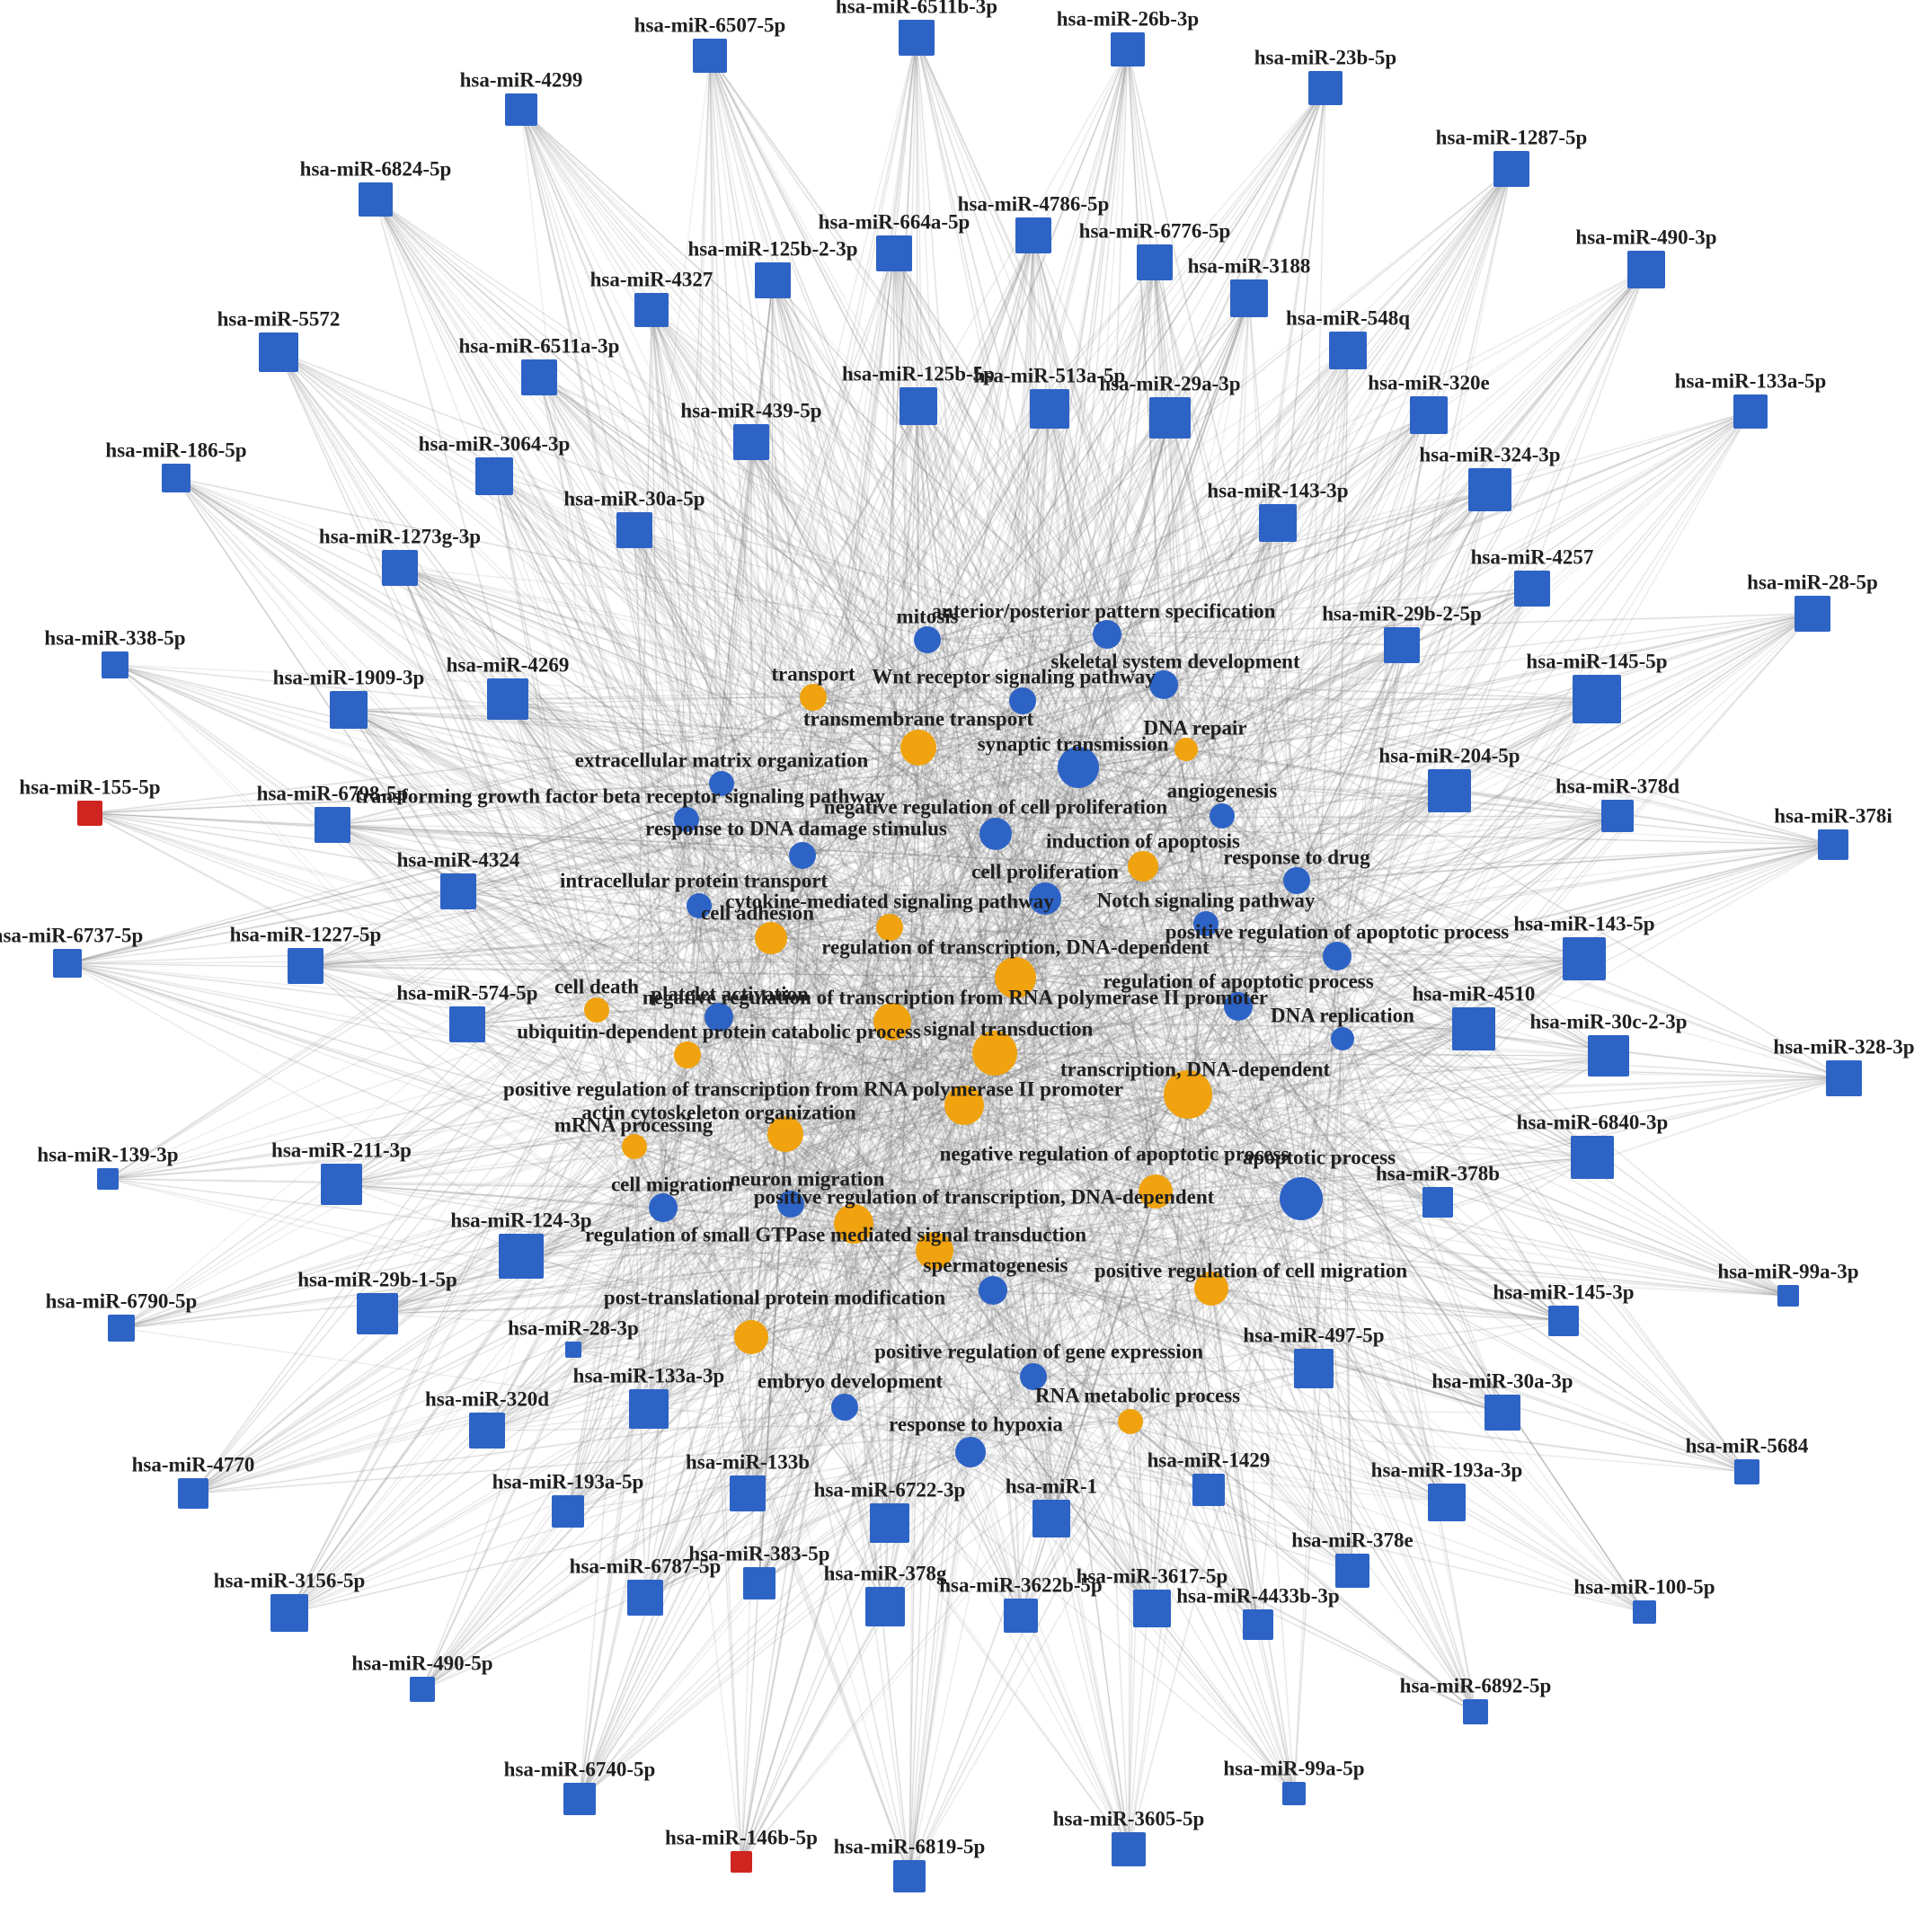 The height and width of the screenshot is (1905, 1932). I want to click on mirna-label: hsa-miR-497-5p, so click(1314, 1336).